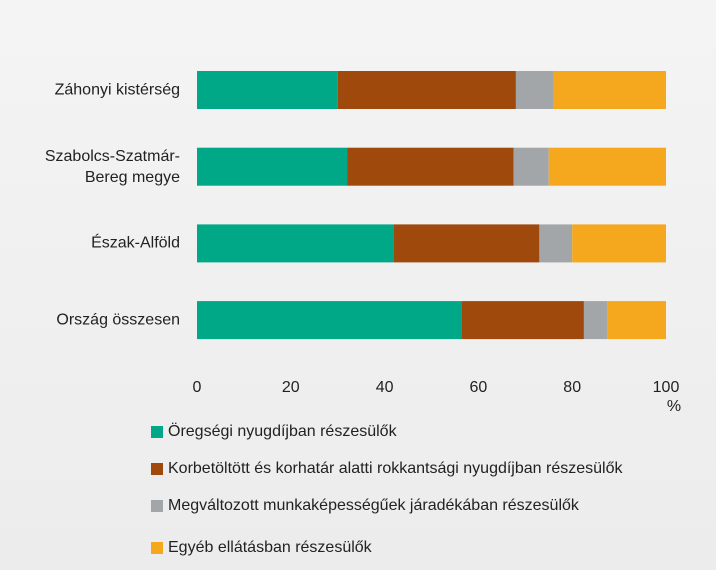 This screenshot has height=570, width=716. I want to click on x-tick-label: 20, so click(291, 387).